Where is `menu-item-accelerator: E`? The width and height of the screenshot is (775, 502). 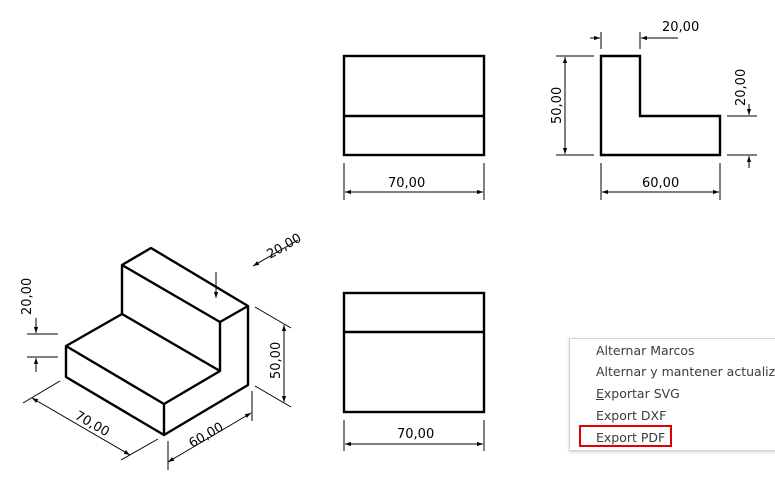
menu-item-accelerator: E is located at coordinates (600, 393).